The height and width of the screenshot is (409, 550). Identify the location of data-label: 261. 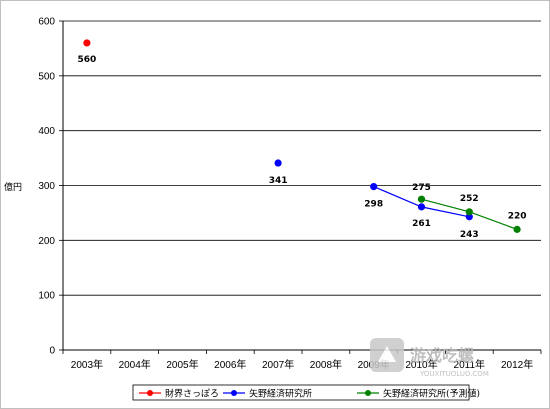
(421, 224).